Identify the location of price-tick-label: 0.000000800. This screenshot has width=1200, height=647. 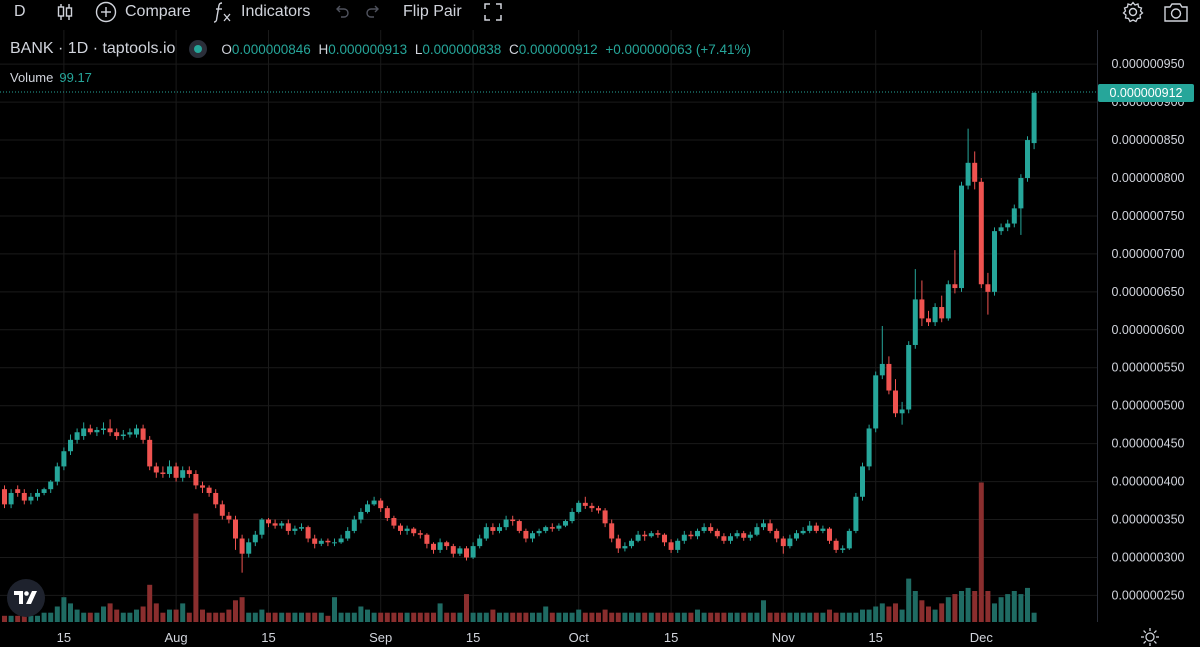
(1148, 178).